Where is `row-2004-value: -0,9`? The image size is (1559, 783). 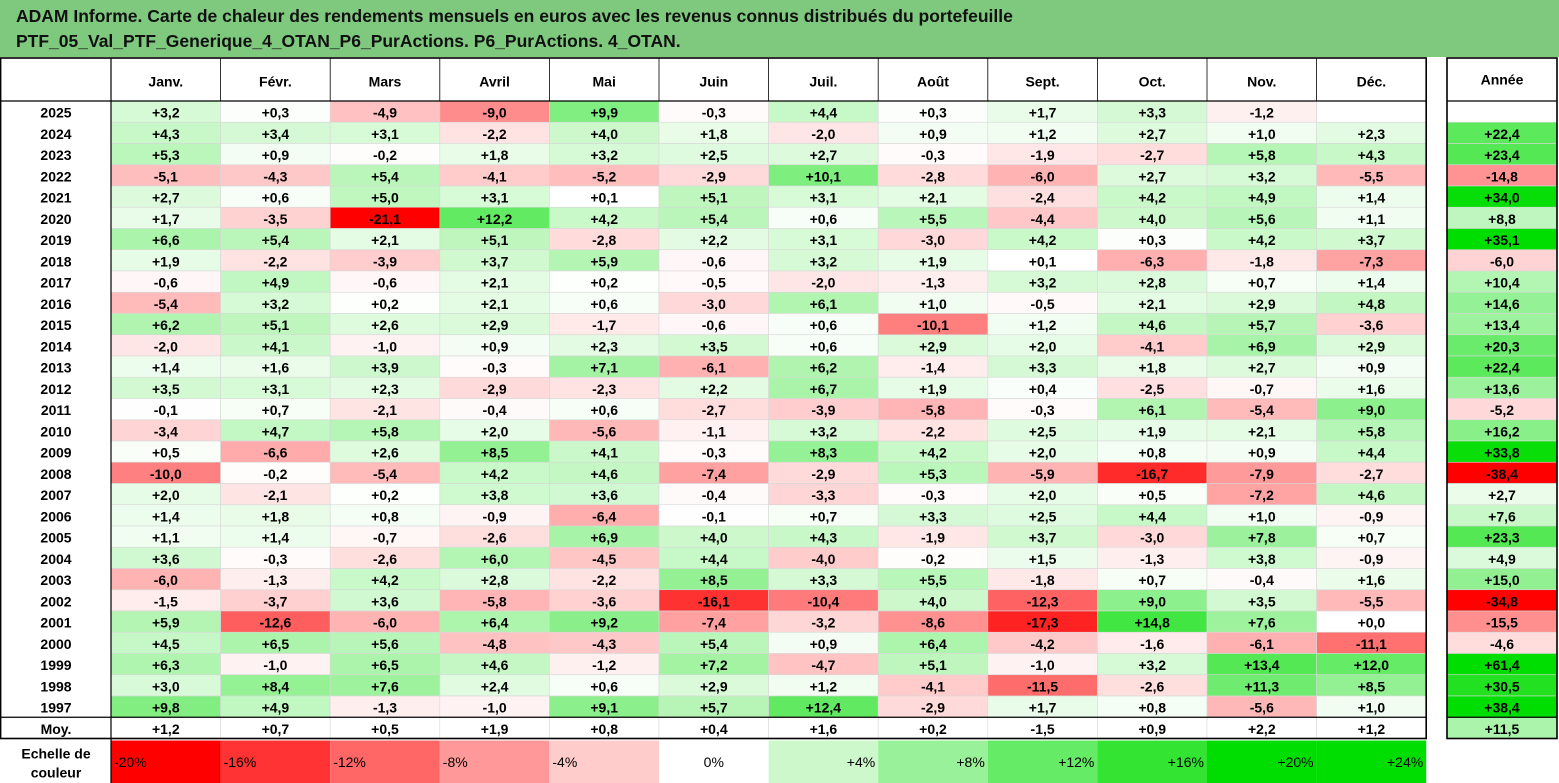 row-2004-value: -0,9 is located at coordinates (1371, 559).